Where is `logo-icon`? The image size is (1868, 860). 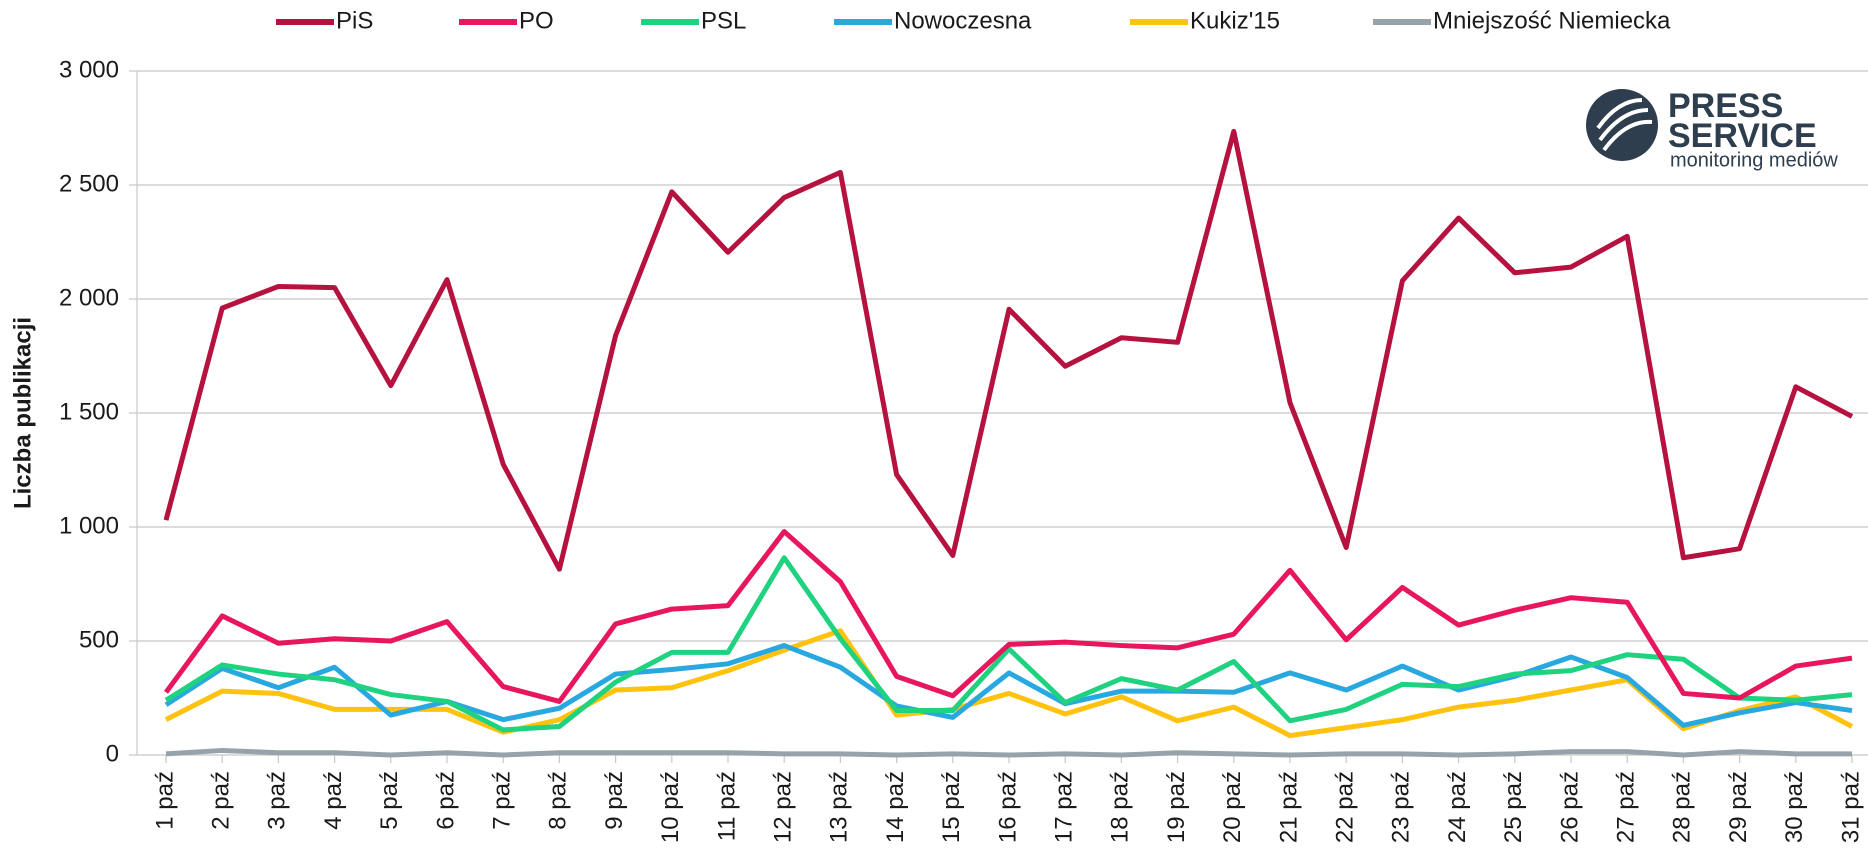
logo-icon is located at coordinates (1622, 125).